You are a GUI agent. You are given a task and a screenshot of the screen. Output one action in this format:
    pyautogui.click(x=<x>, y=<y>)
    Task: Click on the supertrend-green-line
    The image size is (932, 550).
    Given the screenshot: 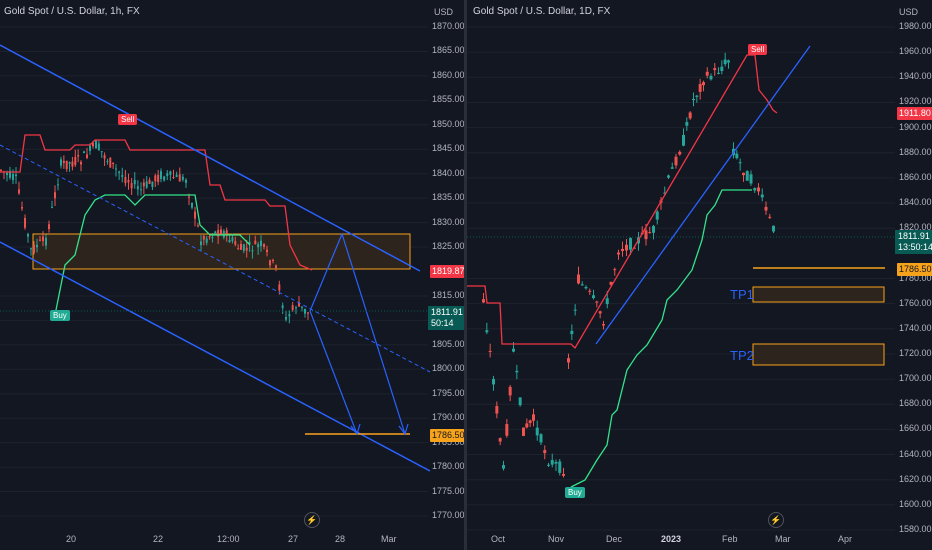 What is the action you would take?
    pyautogui.click(x=661, y=338)
    